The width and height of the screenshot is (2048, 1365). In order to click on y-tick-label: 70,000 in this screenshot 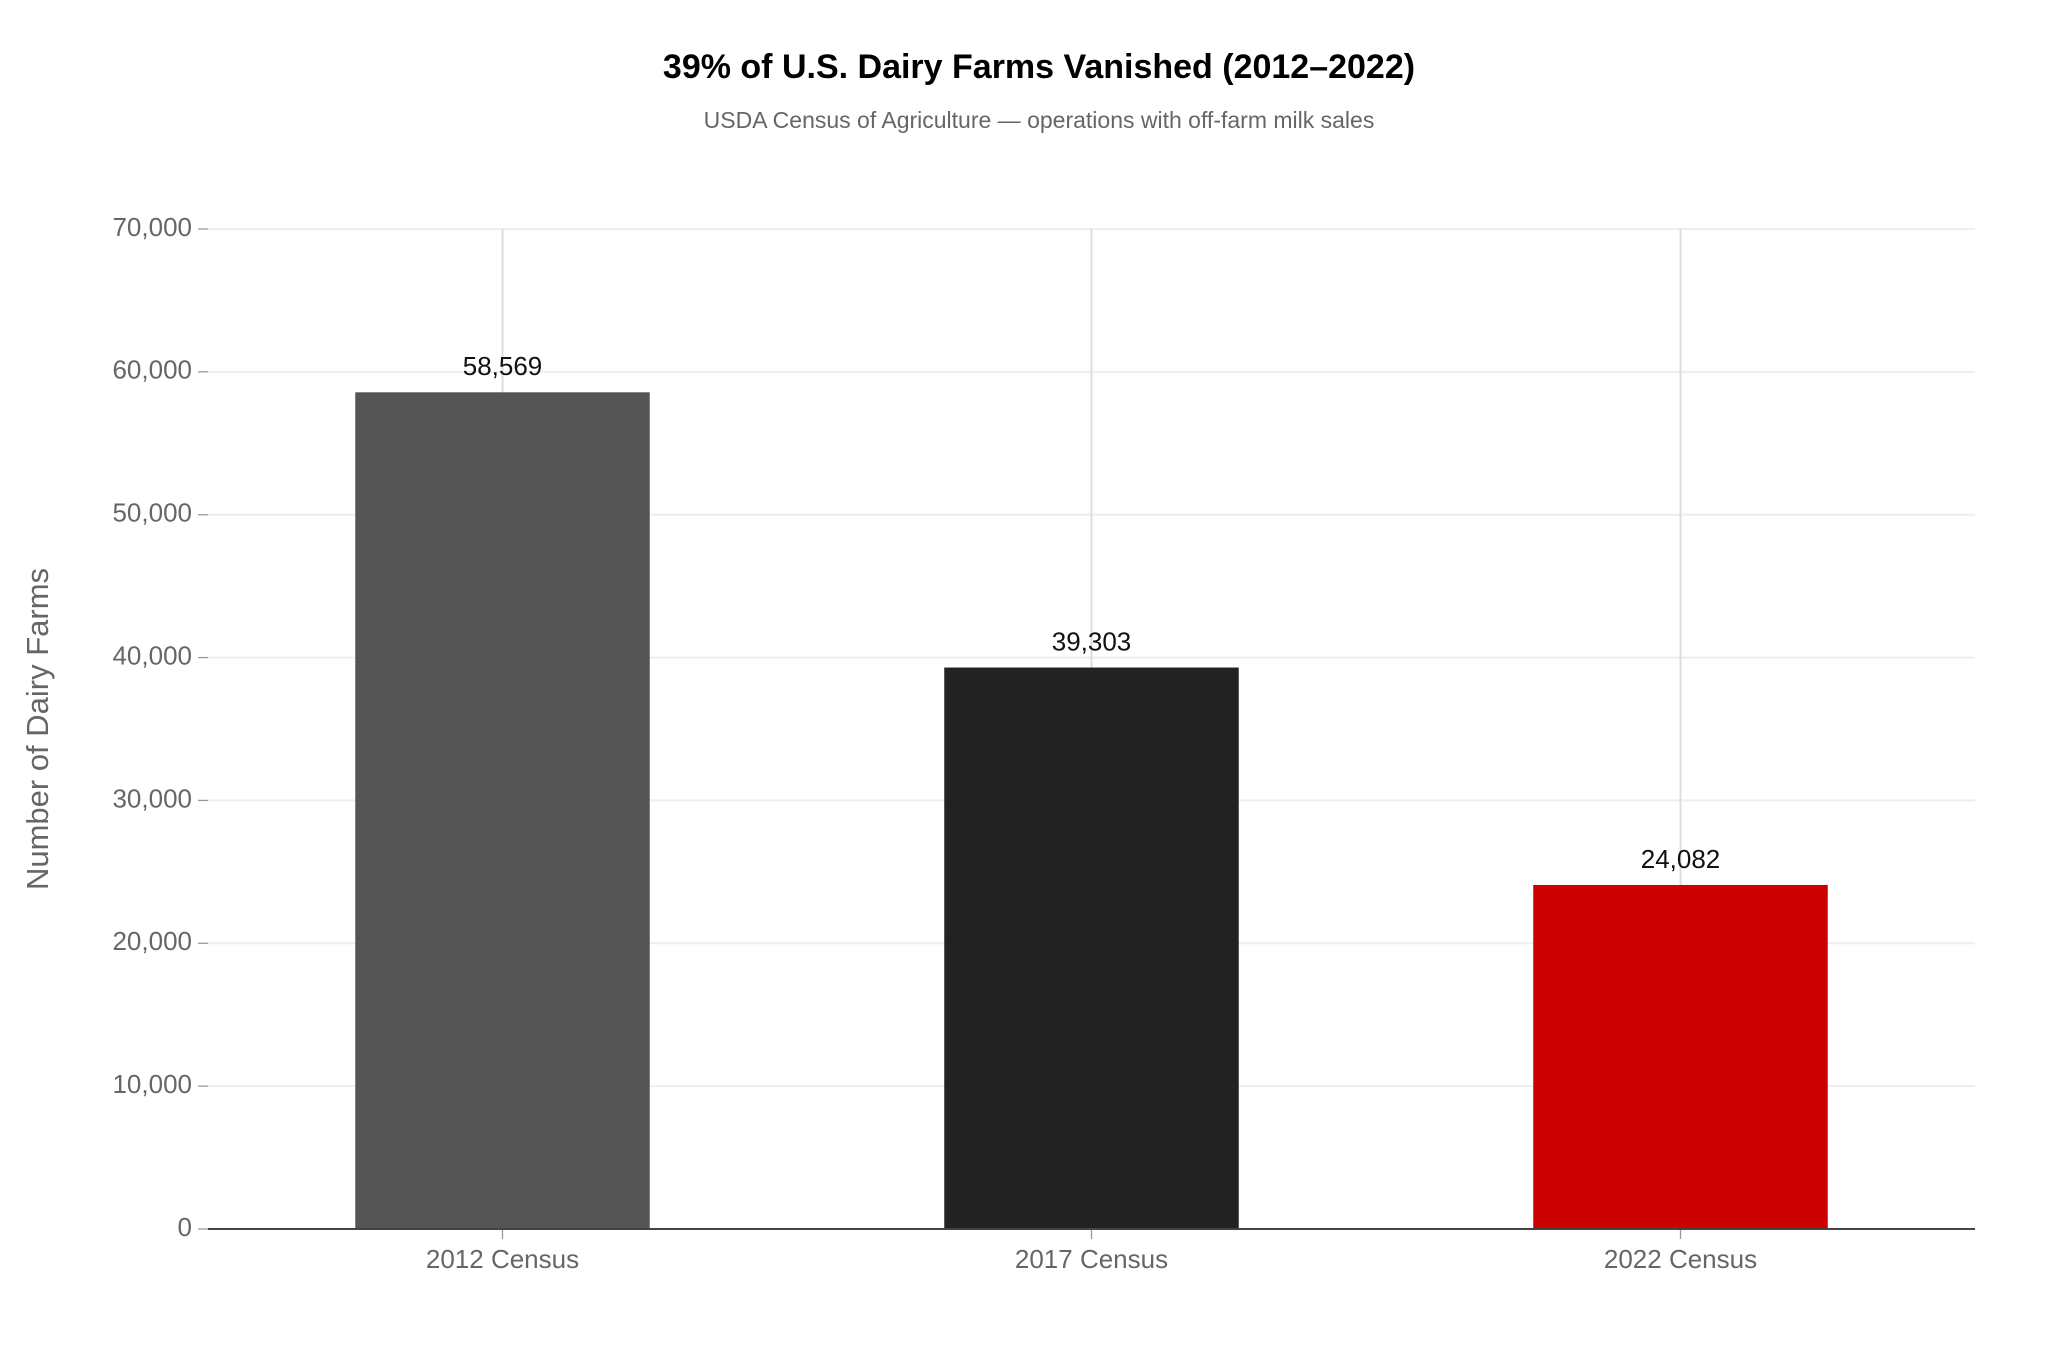, I will do `click(152, 227)`.